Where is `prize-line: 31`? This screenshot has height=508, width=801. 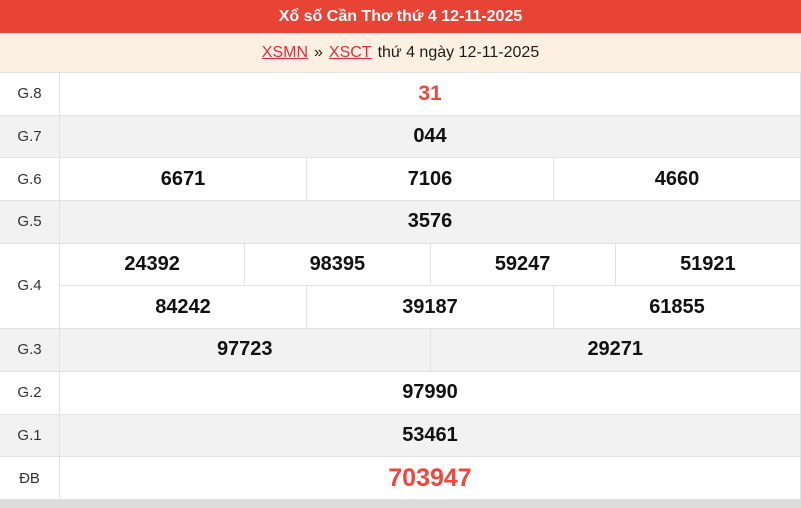
prize-line: 31 is located at coordinates (430, 94).